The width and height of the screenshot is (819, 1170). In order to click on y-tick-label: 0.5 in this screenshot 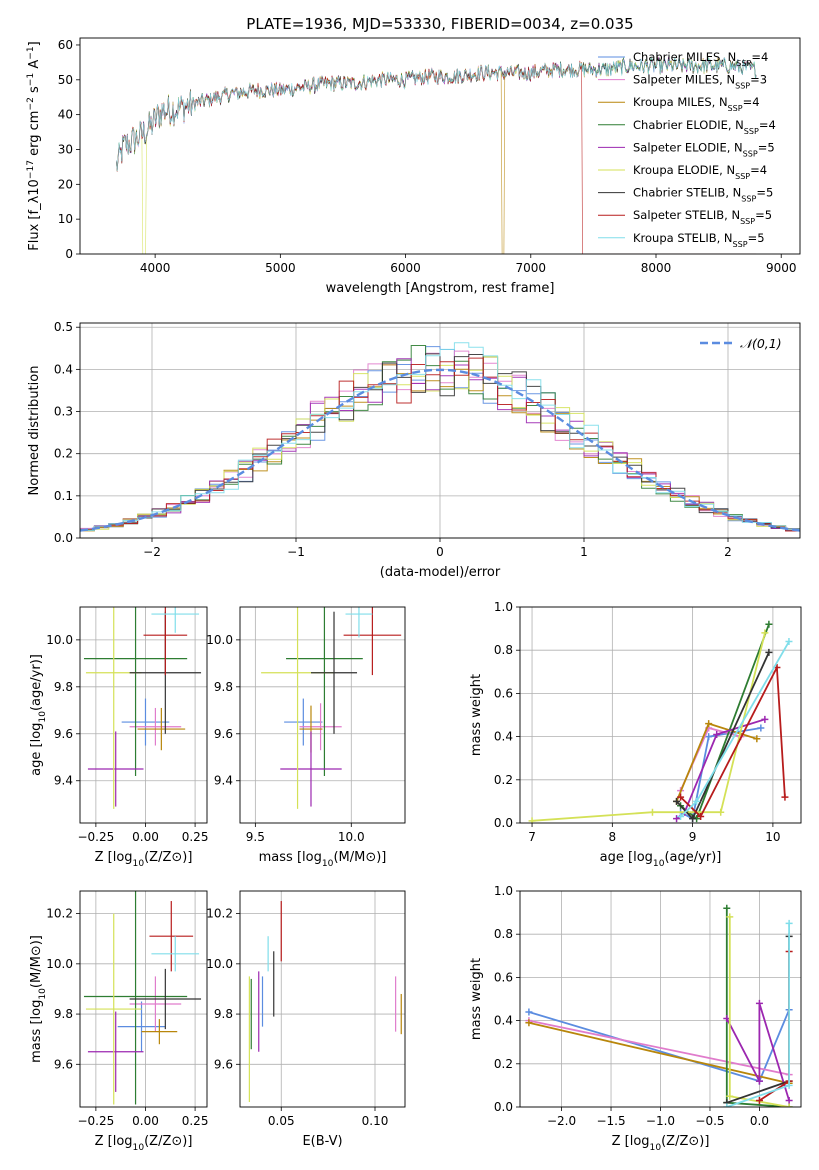, I will do `click(63, 327)`.